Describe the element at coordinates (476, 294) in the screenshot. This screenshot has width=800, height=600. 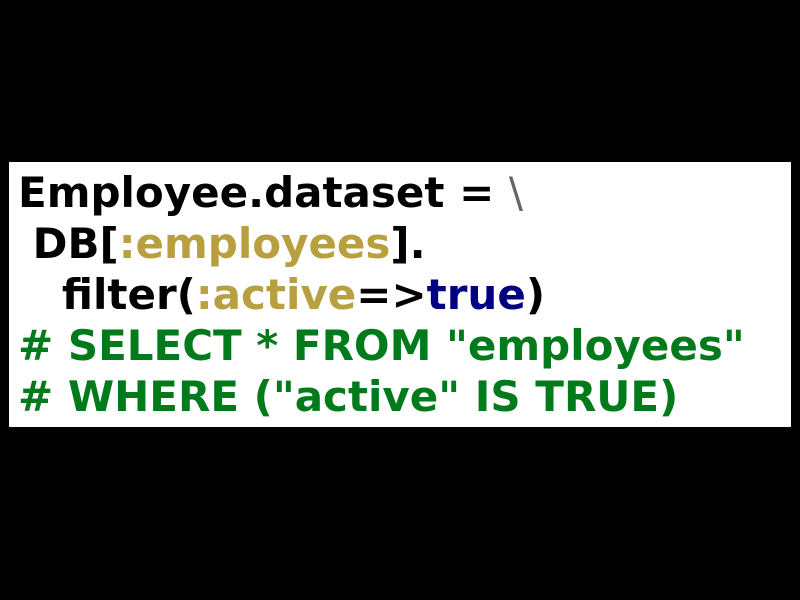
I see `boolean-value: true` at that location.